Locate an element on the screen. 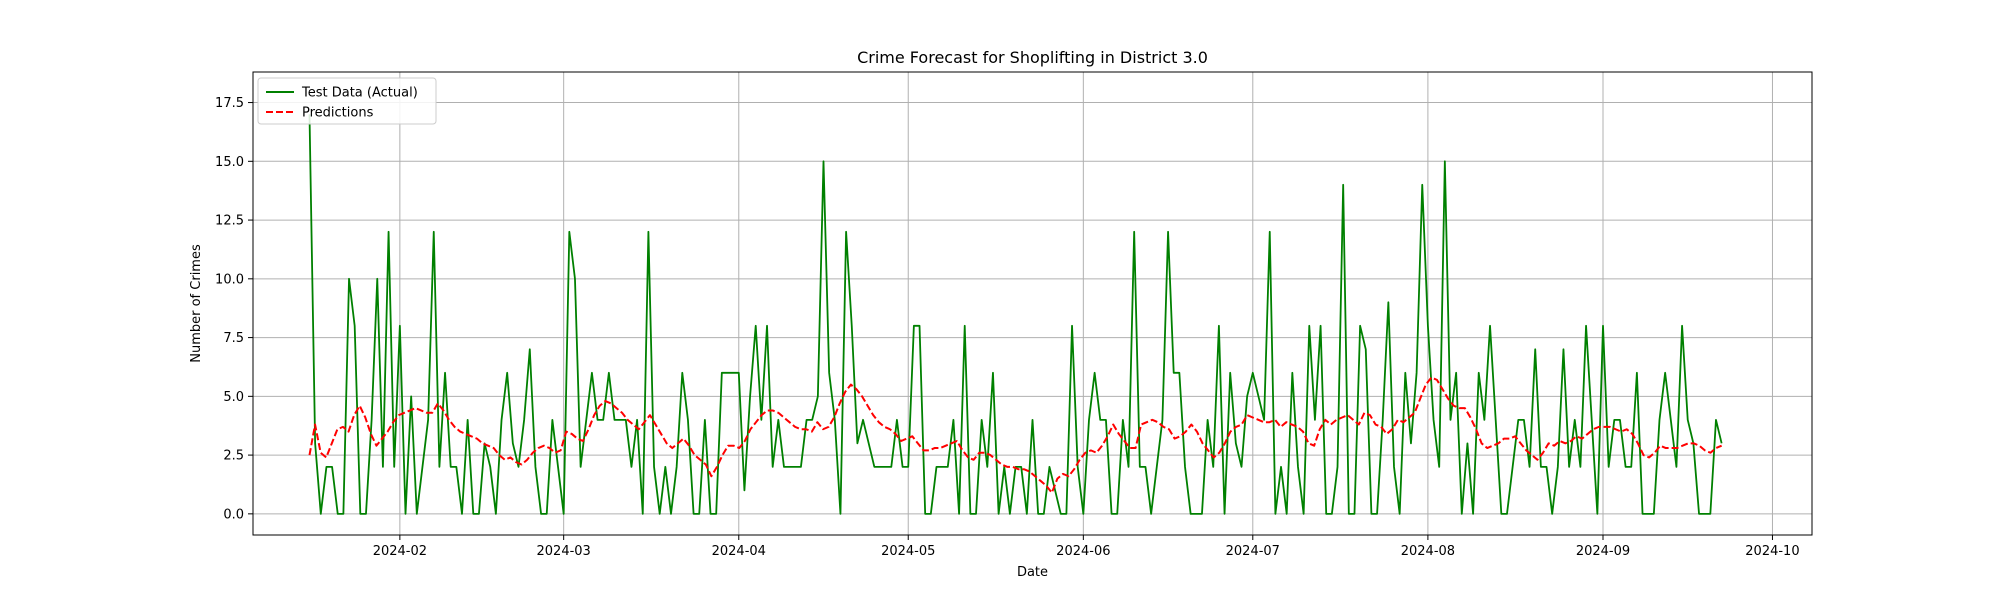  y-tick-label: 12.5 is located at coordinates (229, 221).